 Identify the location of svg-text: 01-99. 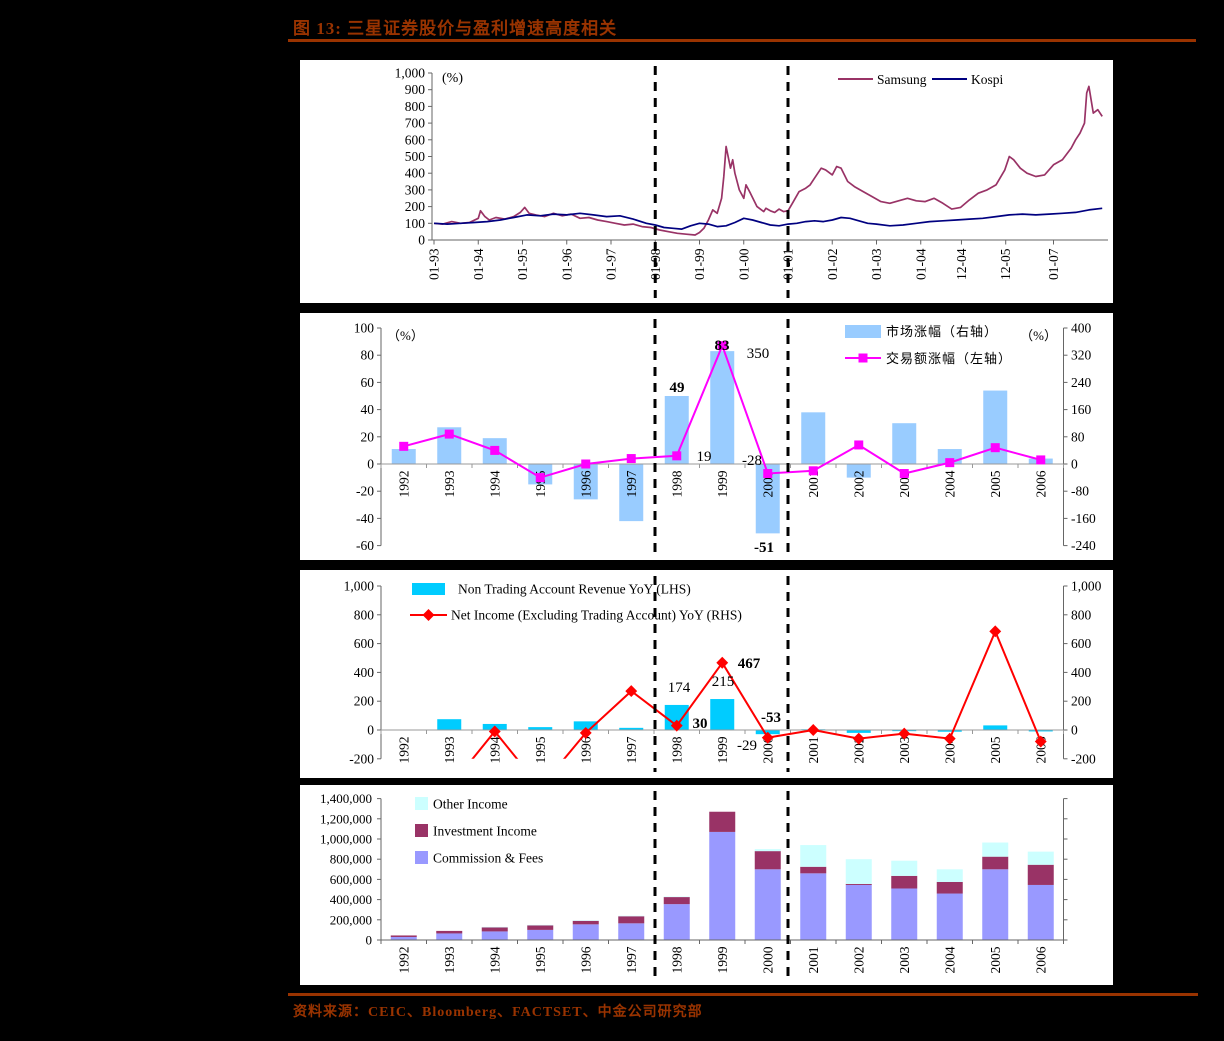
(699, 264).